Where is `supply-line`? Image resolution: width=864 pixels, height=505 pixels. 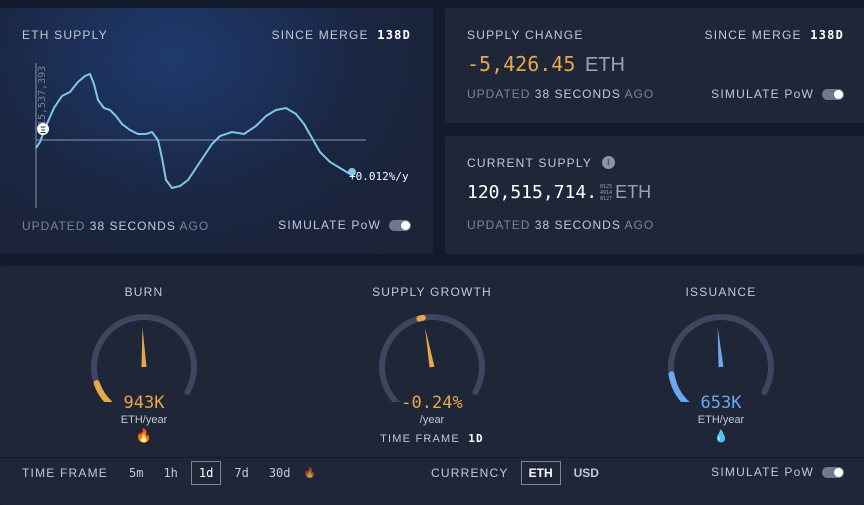
supply-line is located at coordinates (193, 131).